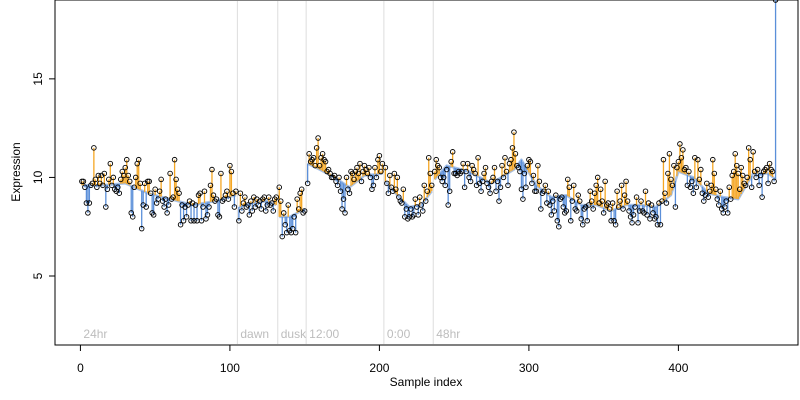 Image resolution: width=800 pixels, height=400 pixels. I want to click on x-tick-label: 400, so click(678, 368).